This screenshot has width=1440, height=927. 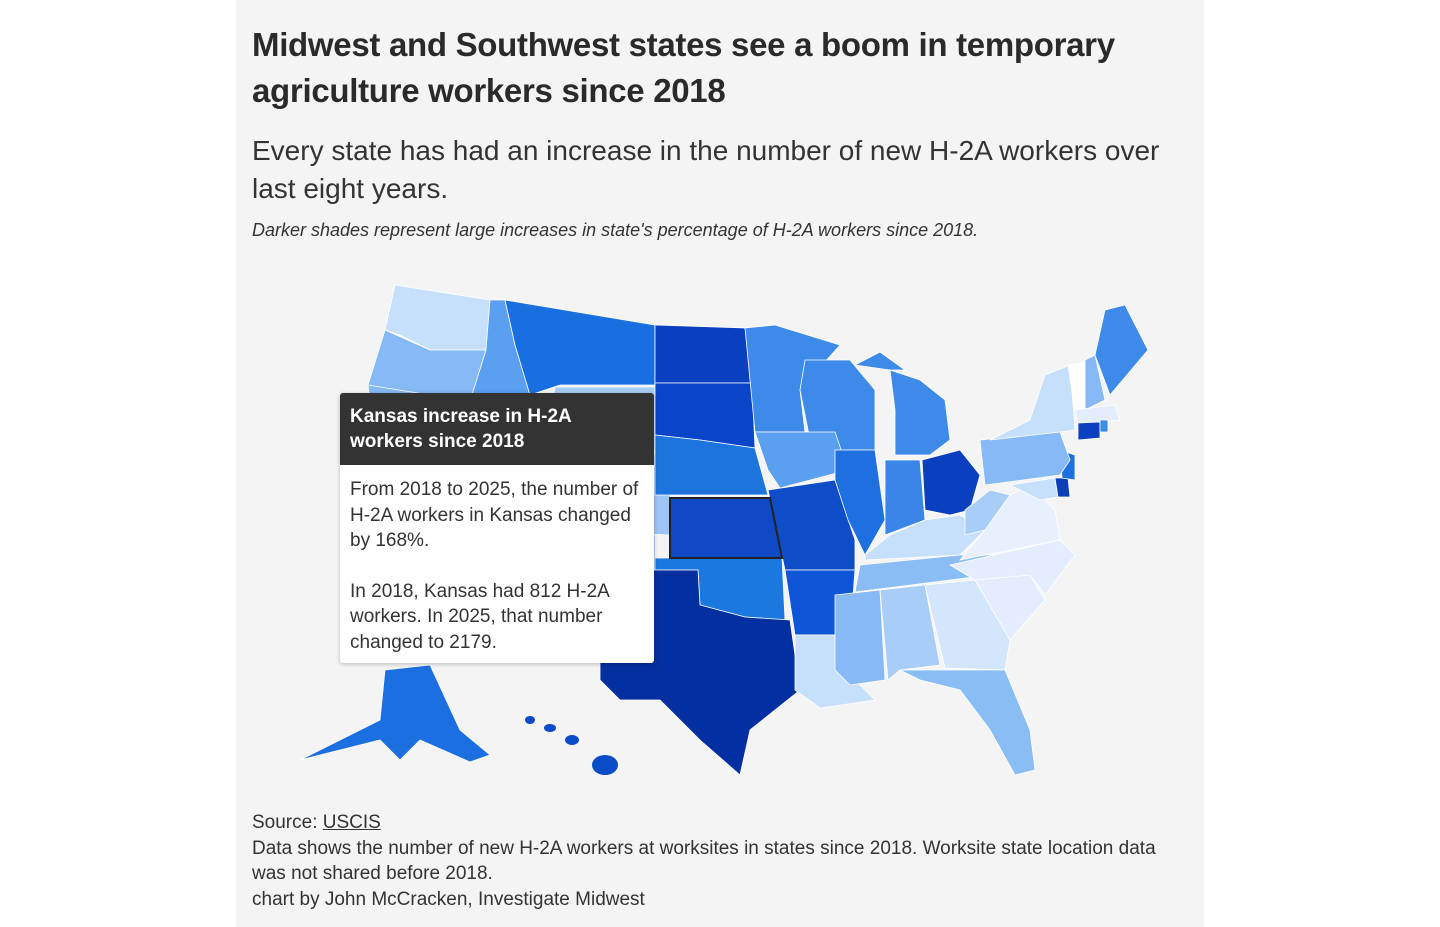 What do you see at coordinates (1089, 431) in the screenshot?
I see `state-ct` at bounding box center [1089, 431].